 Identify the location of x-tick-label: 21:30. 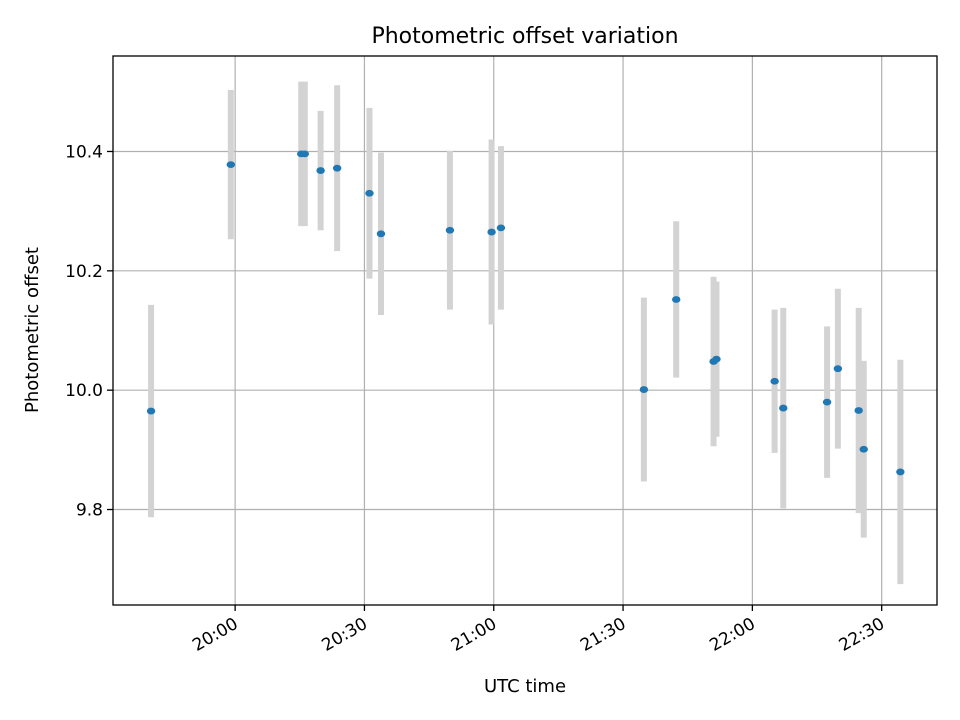
(603, 635).